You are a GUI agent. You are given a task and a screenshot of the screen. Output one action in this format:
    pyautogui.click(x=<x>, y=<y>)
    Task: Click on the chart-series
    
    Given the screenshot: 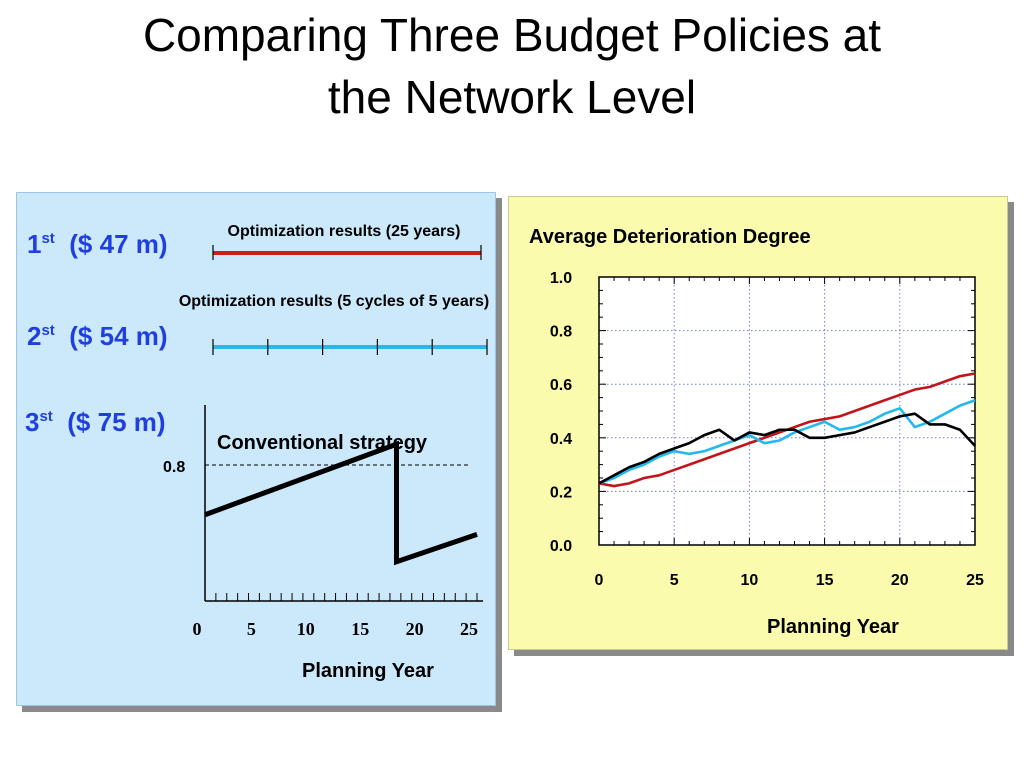 What is the action you would take?
    pyautogui.click(x=787, y=430)
    